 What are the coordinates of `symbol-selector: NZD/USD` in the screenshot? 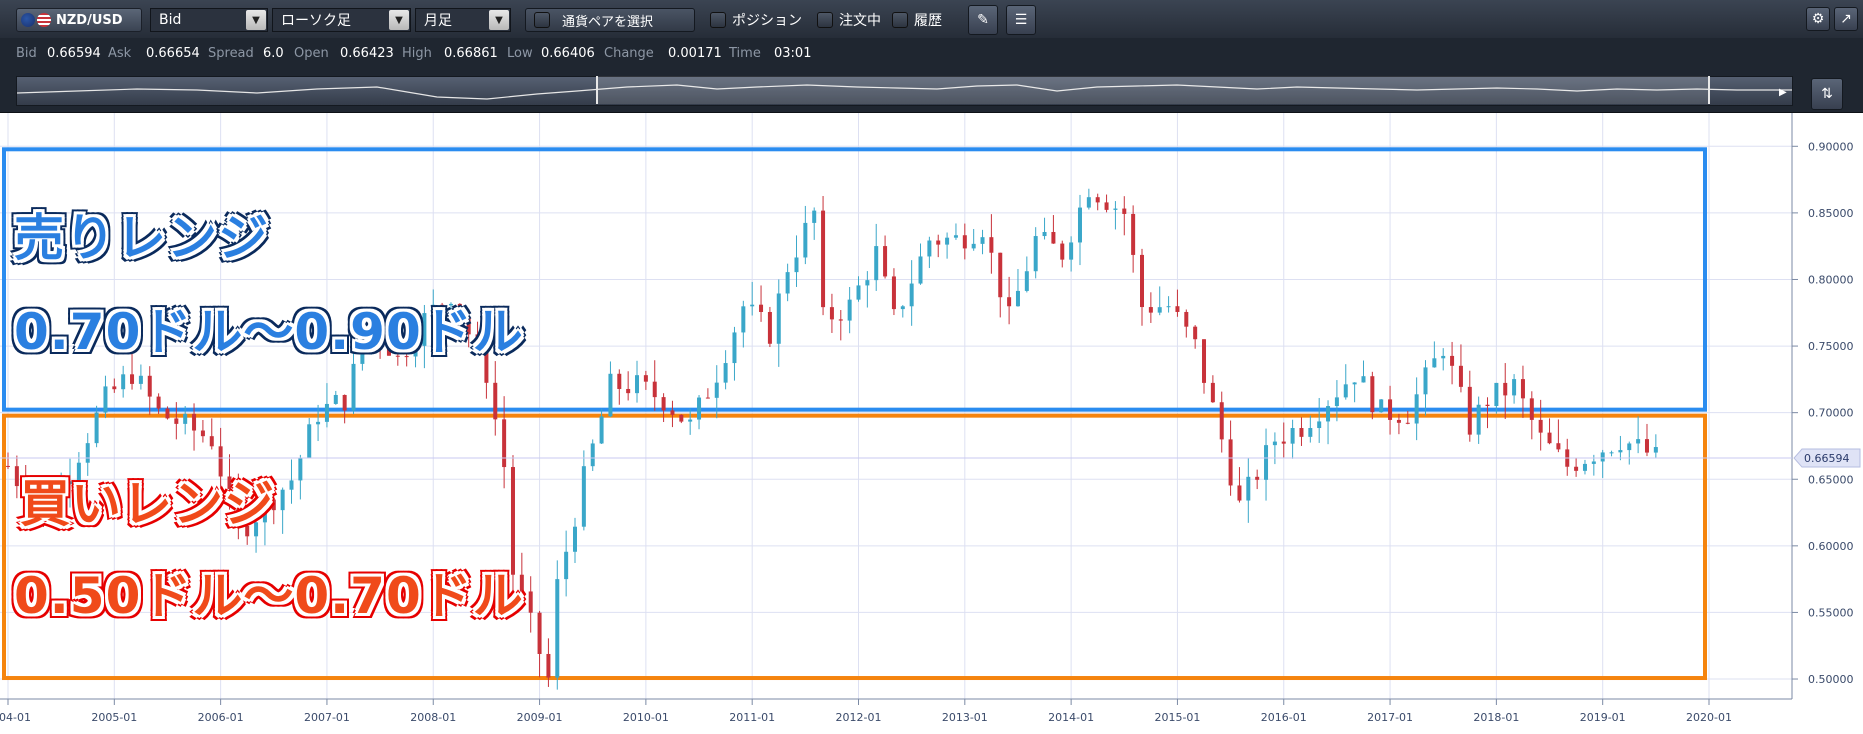 It's located at (79, 20).